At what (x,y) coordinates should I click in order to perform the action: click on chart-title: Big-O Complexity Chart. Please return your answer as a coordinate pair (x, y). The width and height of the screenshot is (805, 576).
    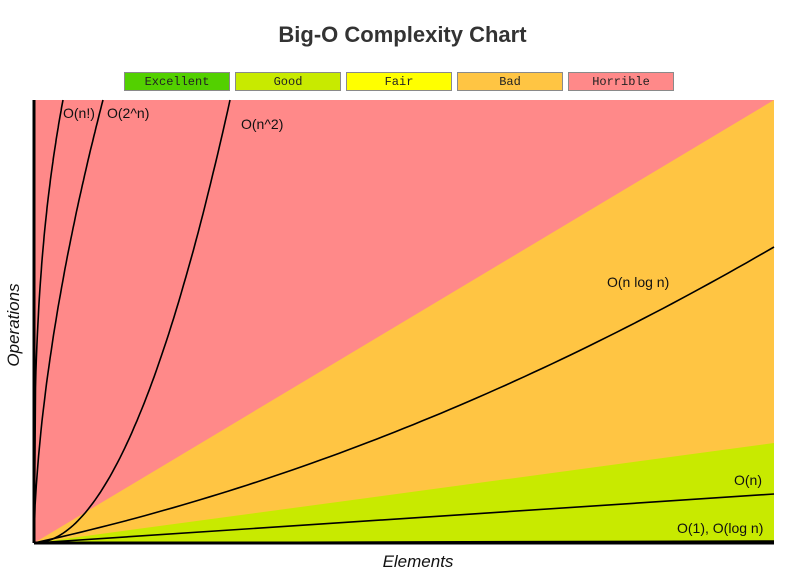
    Looking at the image, I should click on (402, 34).